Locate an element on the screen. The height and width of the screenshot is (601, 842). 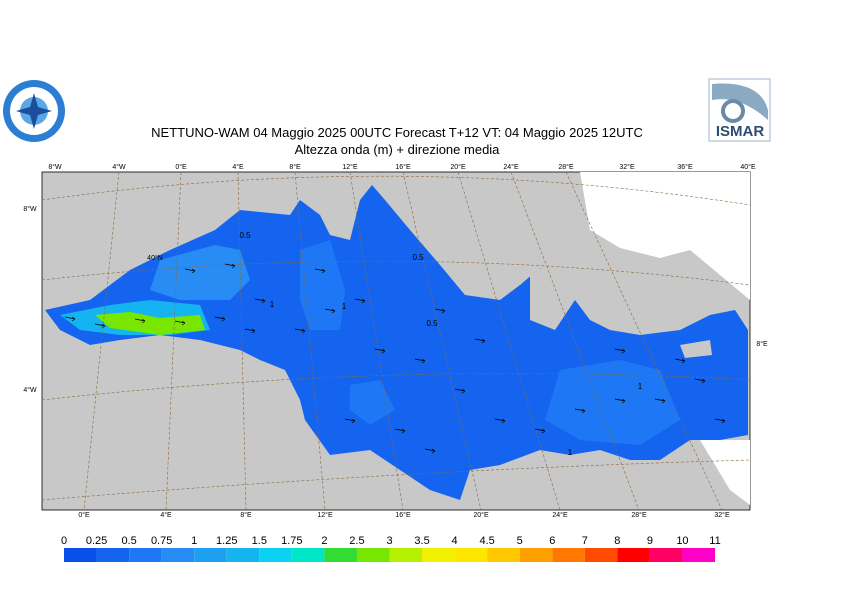
colorbar-label: 2.5 is located at coordinates (356, 541).